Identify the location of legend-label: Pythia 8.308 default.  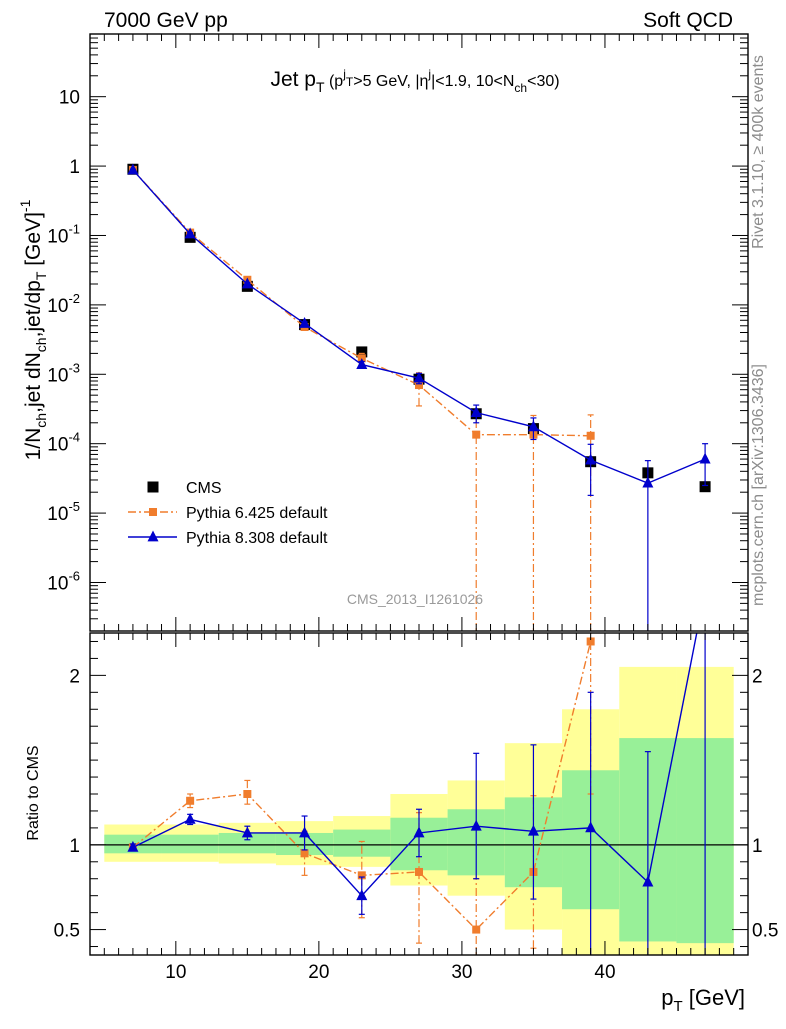
(257, 538).